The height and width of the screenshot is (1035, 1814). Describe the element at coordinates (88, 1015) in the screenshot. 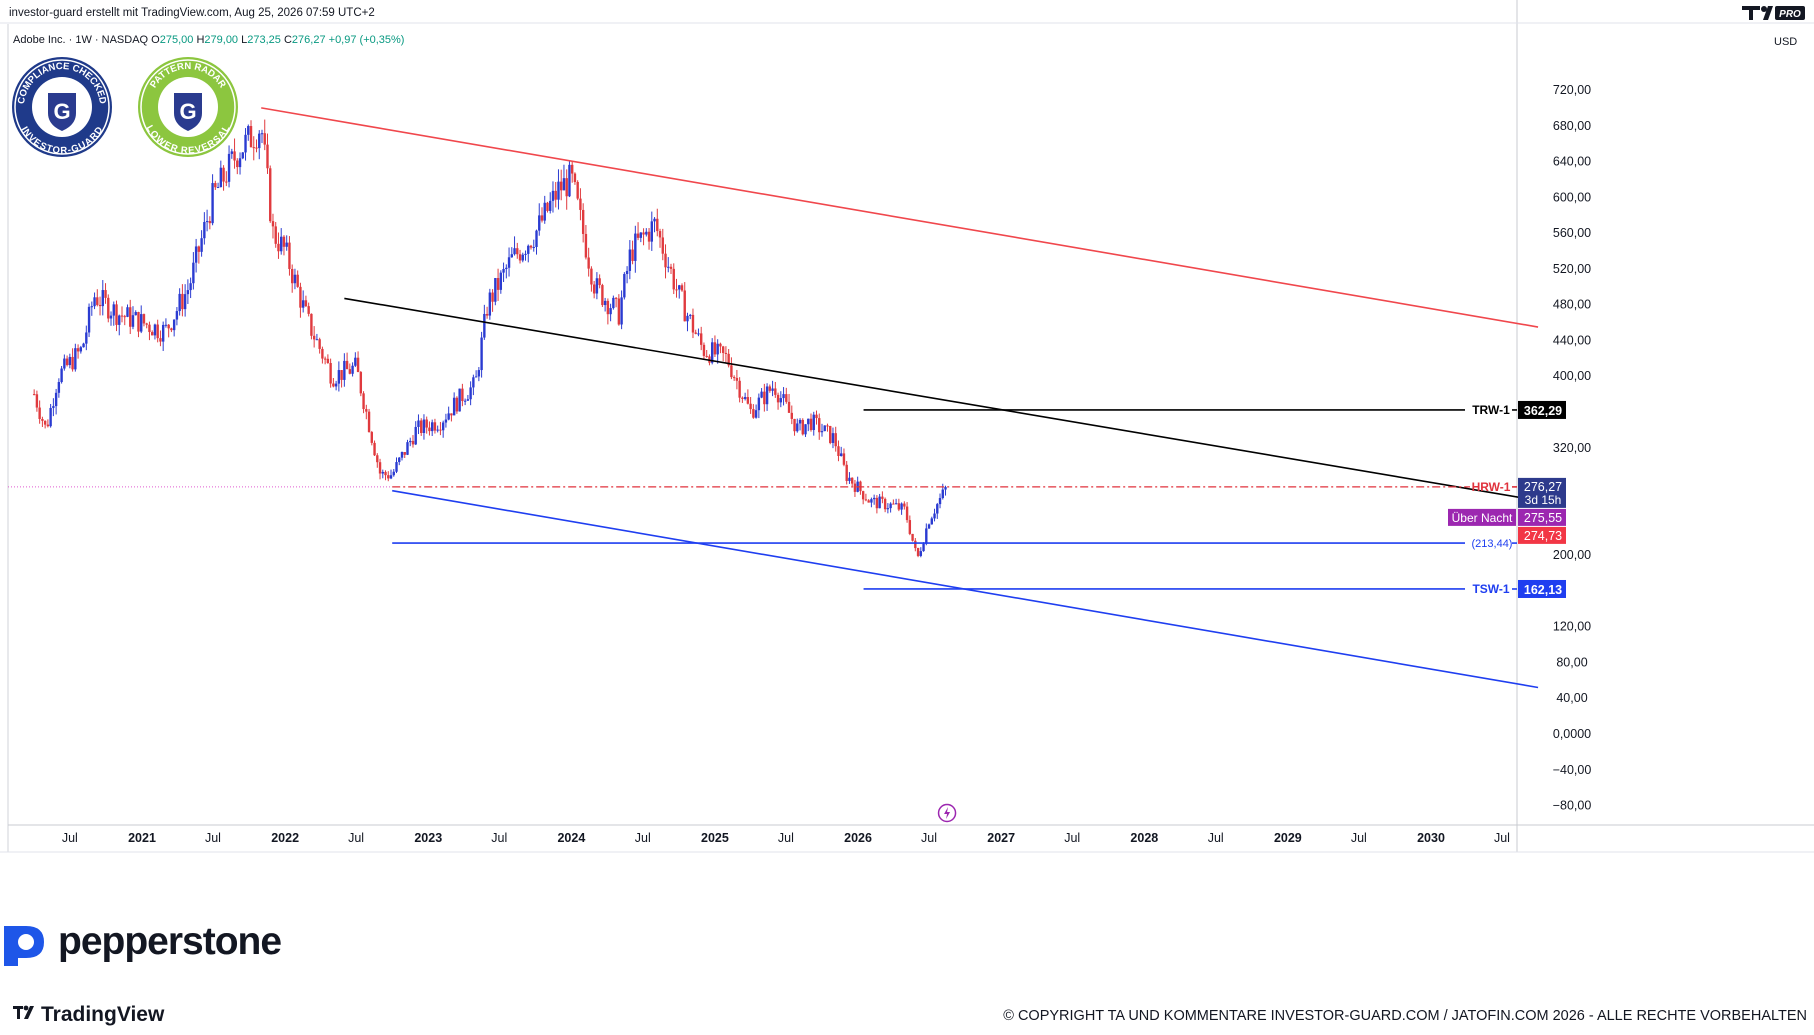

I see `tradingview-logo: TradingView` at that location.